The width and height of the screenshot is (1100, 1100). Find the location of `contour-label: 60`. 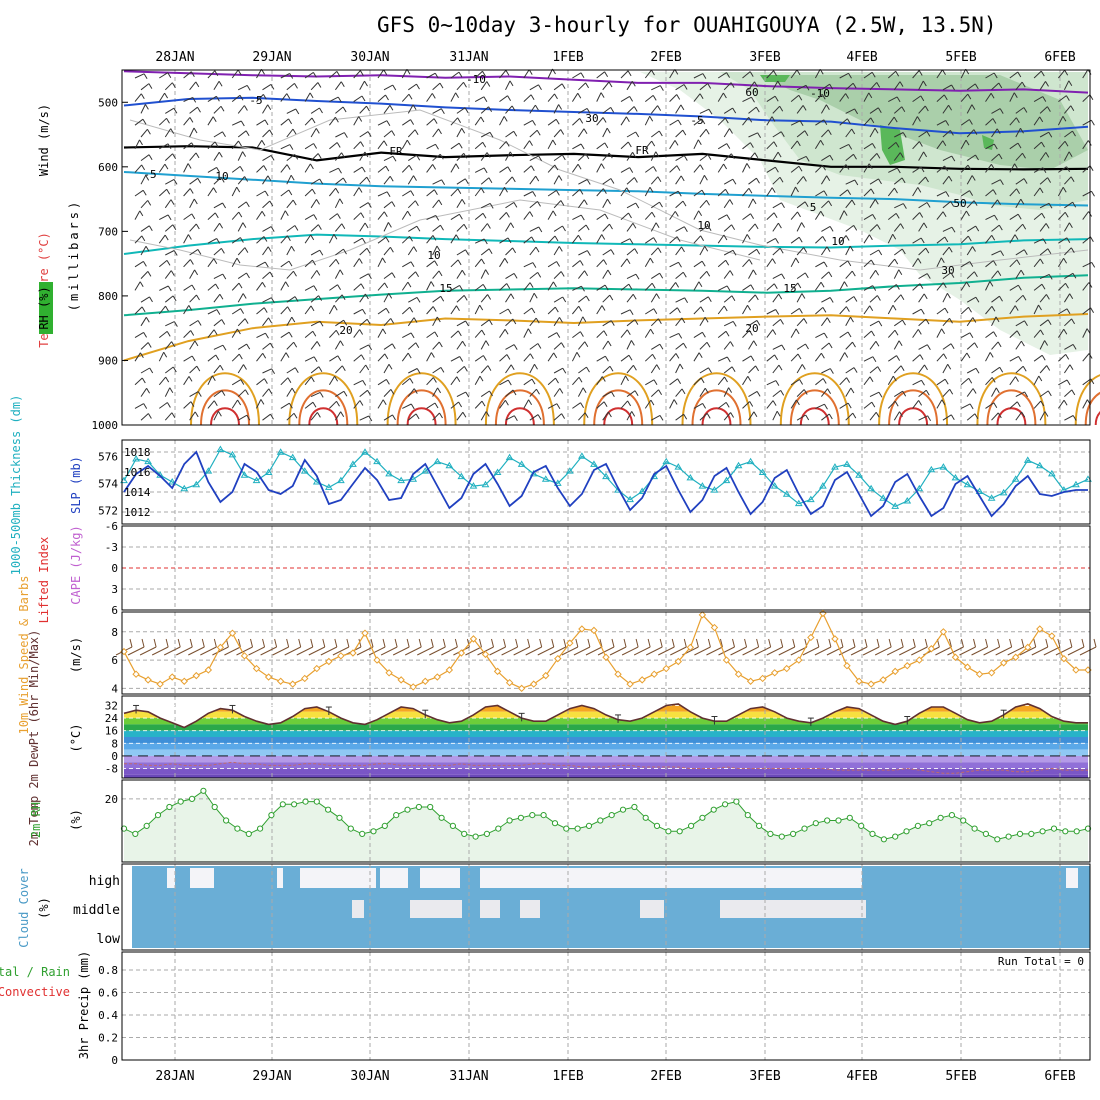

contour-label: 60 is located at coordinates (751, 92).